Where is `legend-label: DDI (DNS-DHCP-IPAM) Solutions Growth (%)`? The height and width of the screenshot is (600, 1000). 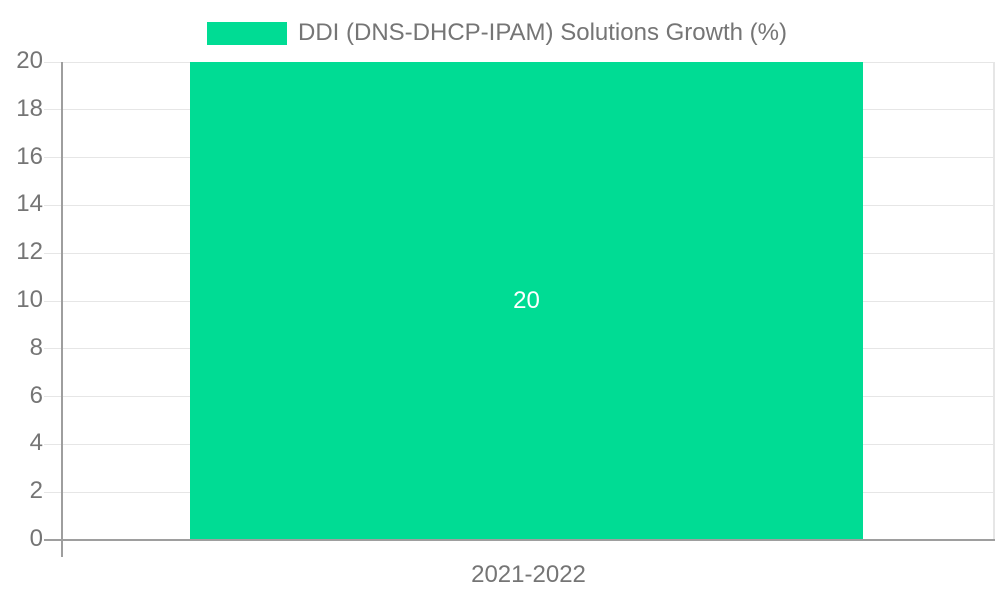
legend-label: DDI (DNS-DHCP-IPAM) Solutions Growth (%) is located at coordinates (542, 32).